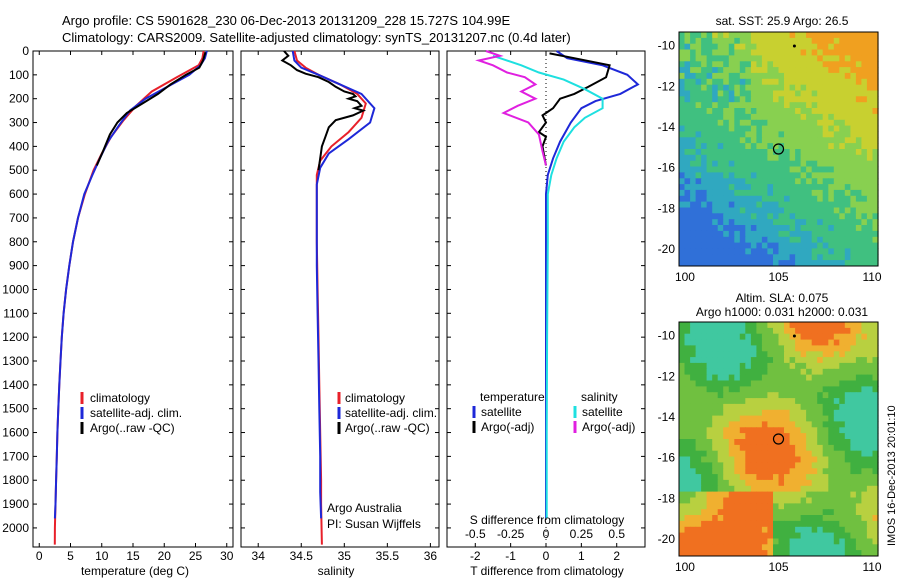 This screenshot has width=900, height=580. Describe the element at coordinates (15, 409) in the screenshot. I see `y-tick-label: 1500` at that location.